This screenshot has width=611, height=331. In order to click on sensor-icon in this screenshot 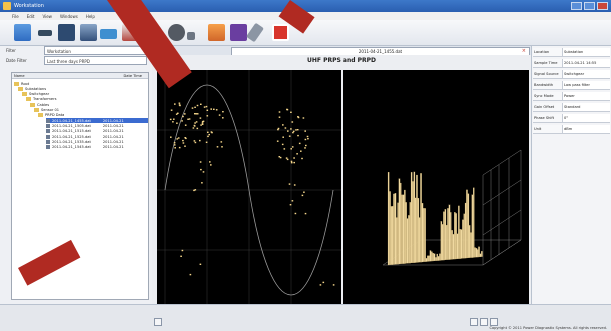, I will do `click(176, 32)`.